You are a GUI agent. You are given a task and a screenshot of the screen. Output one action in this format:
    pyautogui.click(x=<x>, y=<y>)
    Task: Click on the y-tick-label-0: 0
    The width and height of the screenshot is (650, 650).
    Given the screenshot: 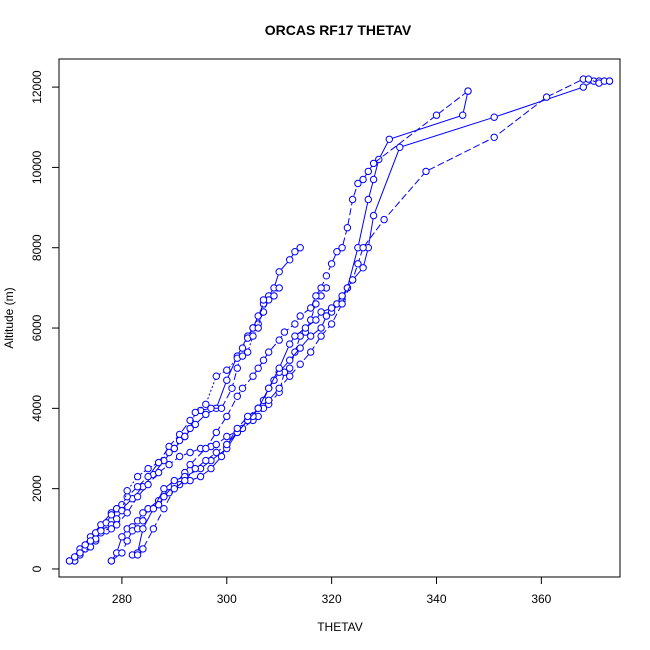 What is the action you would take?
    pyautogui.click(x=37, y=568)
    